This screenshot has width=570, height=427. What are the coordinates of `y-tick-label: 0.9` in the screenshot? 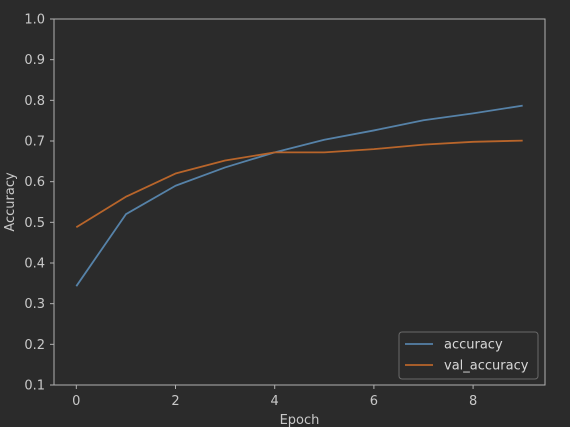 It's located at (34, 60).